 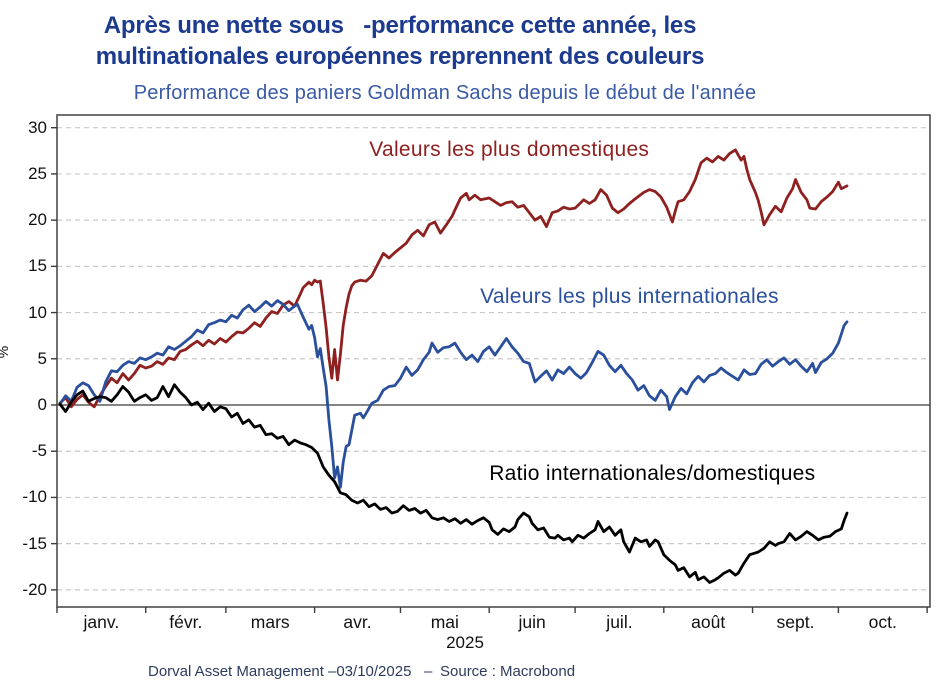 What do you see at coordinates (34, 543) in the screenshot?
I see `y-tick-label--15: -15` at bounding box center [34, 543].